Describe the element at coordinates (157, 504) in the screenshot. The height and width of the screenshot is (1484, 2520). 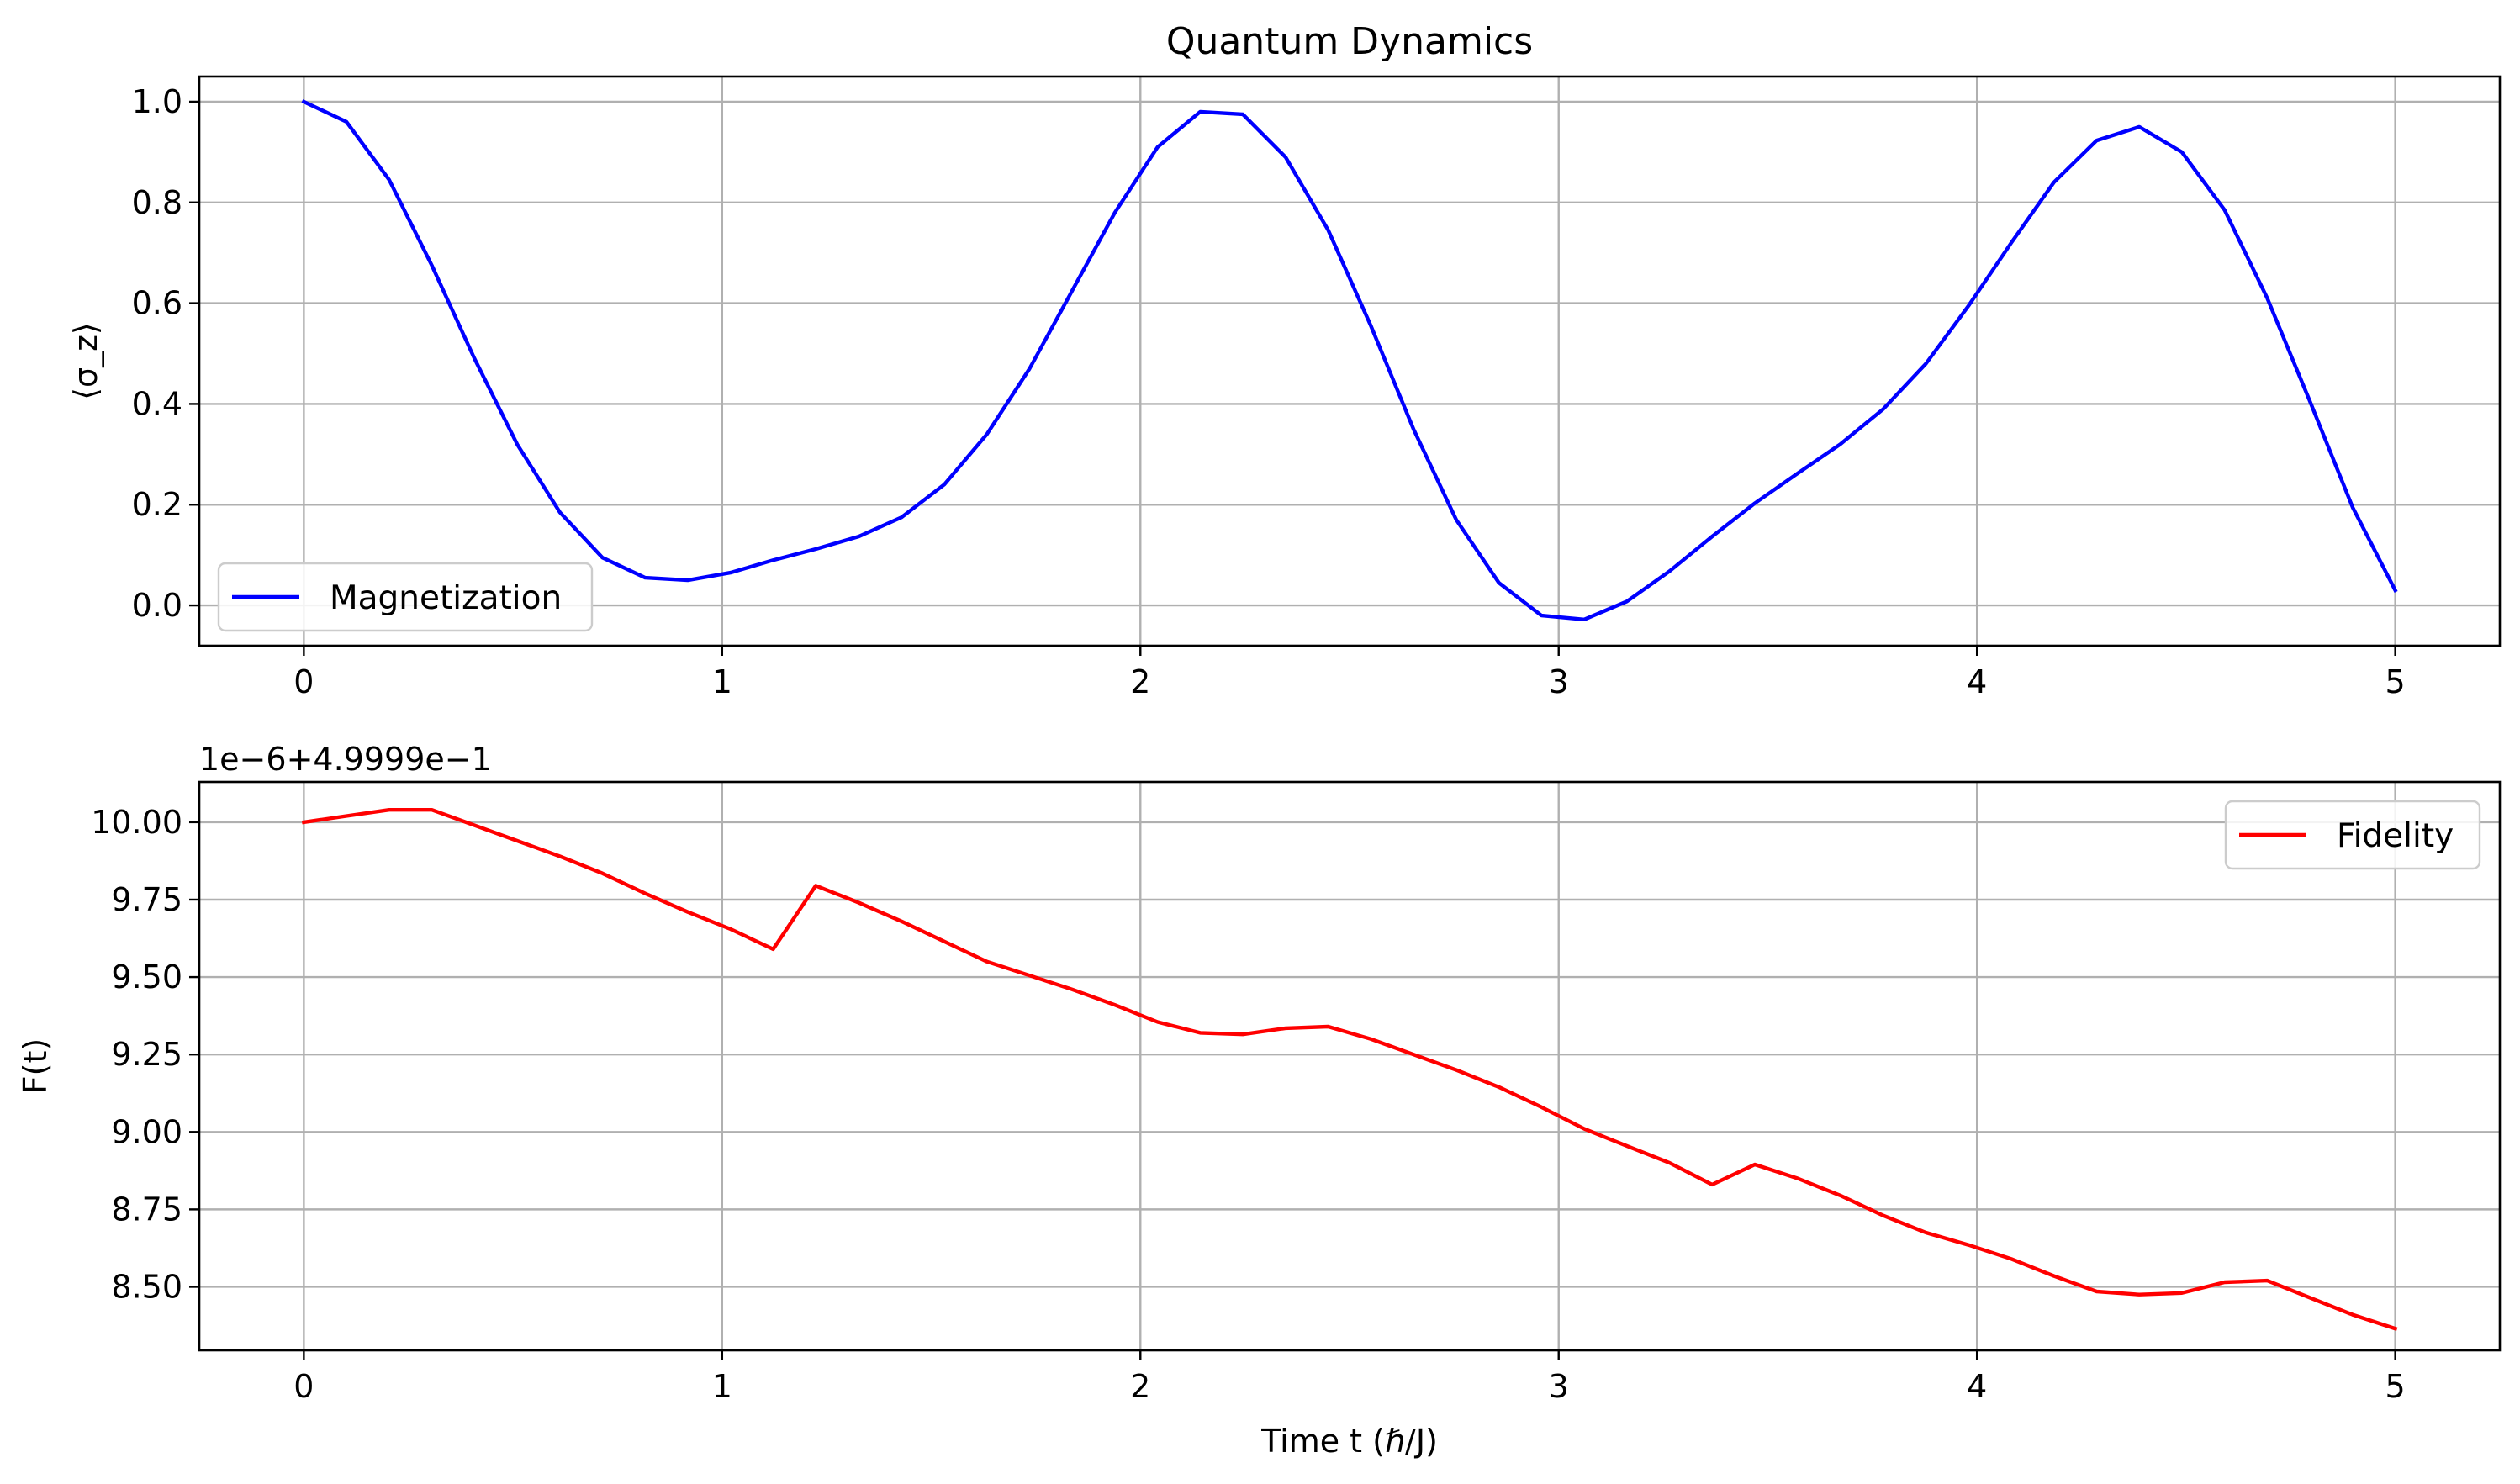
I see `y-tick-label: 0.2` at that location.